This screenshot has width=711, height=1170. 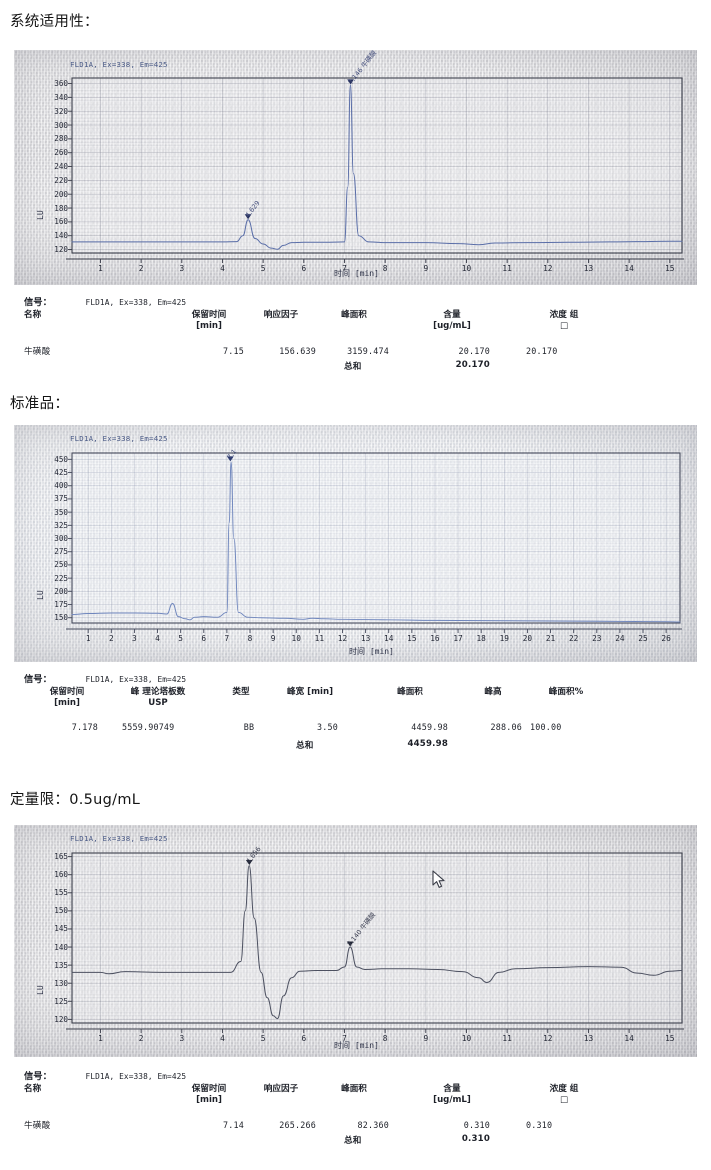 What do you see at coordinates (353, 367) in the screenshot?
I see `total-label-1: 总和` at bounding box center [353, 367].